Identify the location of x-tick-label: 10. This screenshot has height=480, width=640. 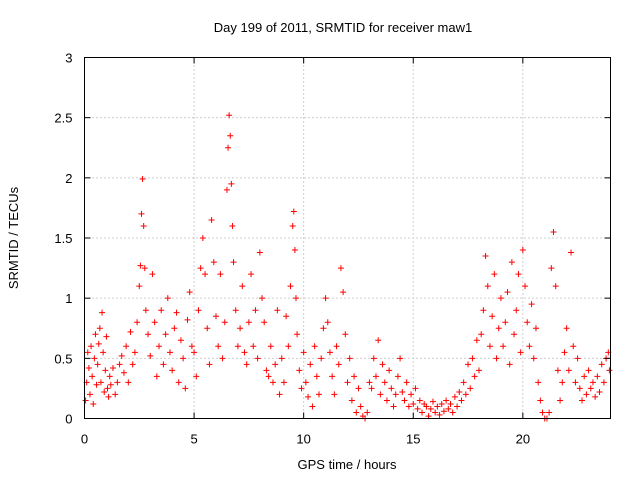
(303, 439).